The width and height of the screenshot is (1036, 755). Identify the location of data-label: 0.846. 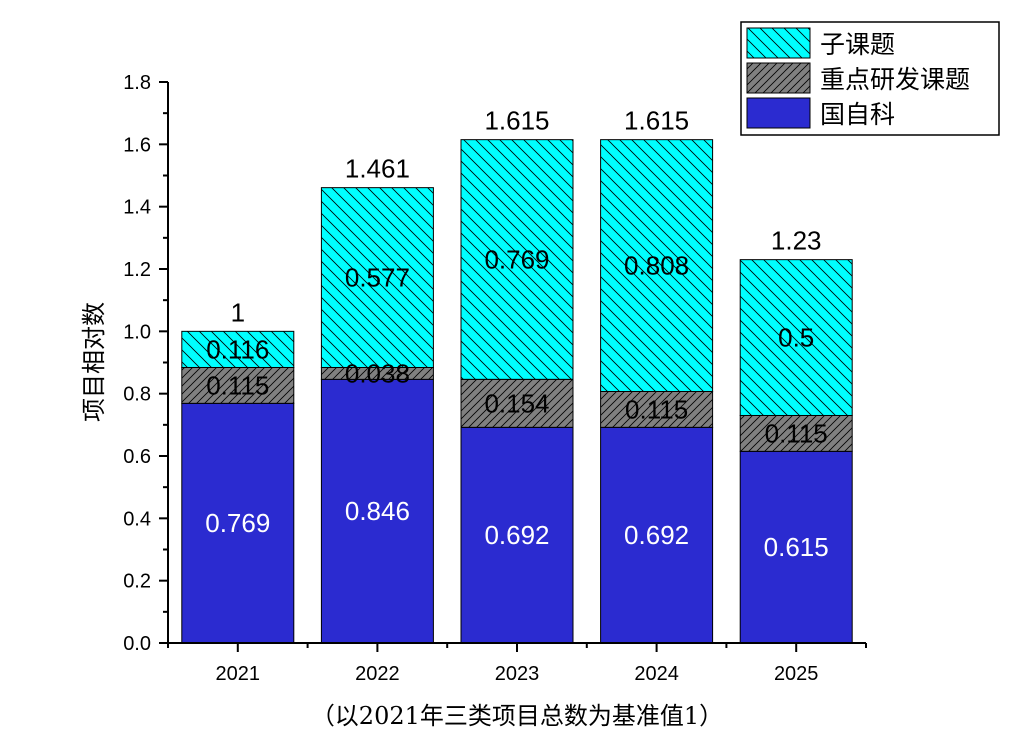
(377, 511).